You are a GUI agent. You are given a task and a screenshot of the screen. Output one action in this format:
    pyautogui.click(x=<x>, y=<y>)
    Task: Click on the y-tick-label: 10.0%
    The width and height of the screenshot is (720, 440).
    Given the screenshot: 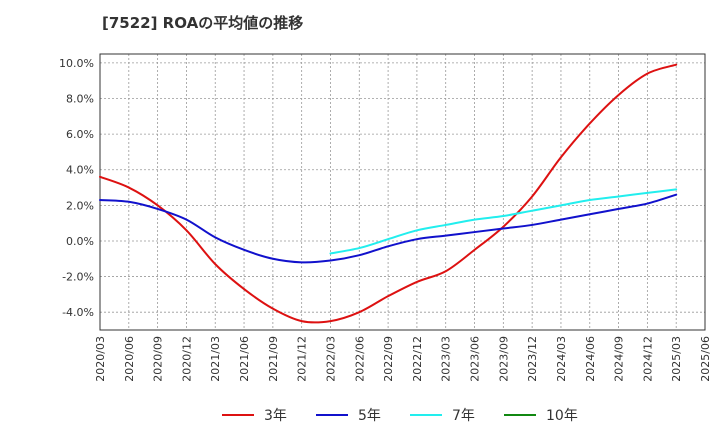 What is the action you would take?
    pyautogui.click(x=76, y=63)
    